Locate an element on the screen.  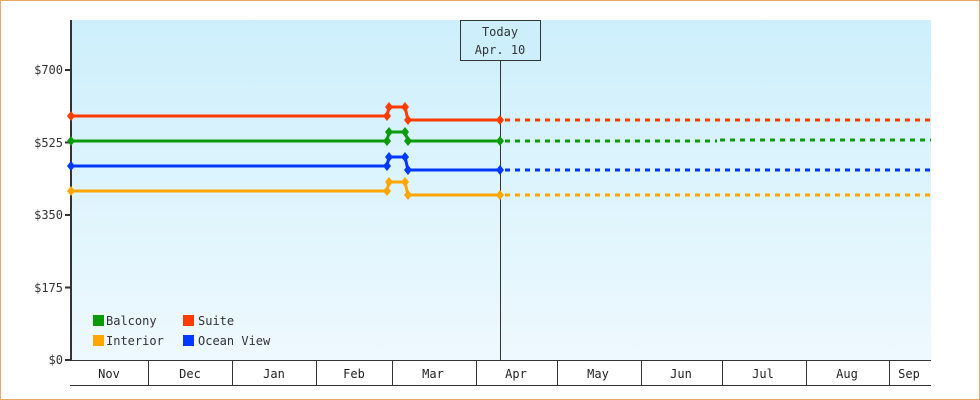
ocean-view-swatch-icon is located at coordinates (188, 340).